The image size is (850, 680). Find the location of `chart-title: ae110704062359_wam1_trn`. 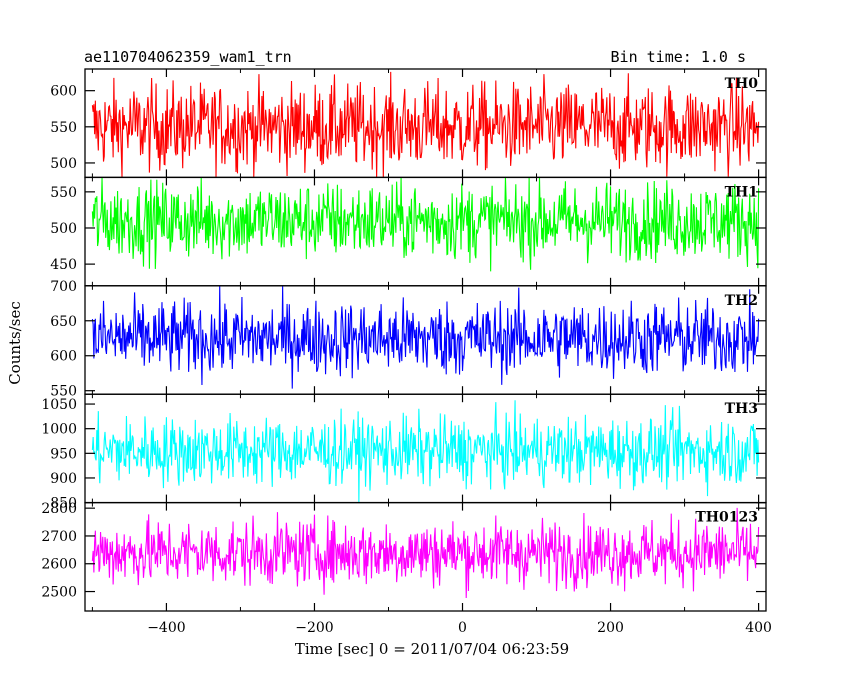

chart-title: ae110704062359_wam1_trn is located at coordinates (188, 57).